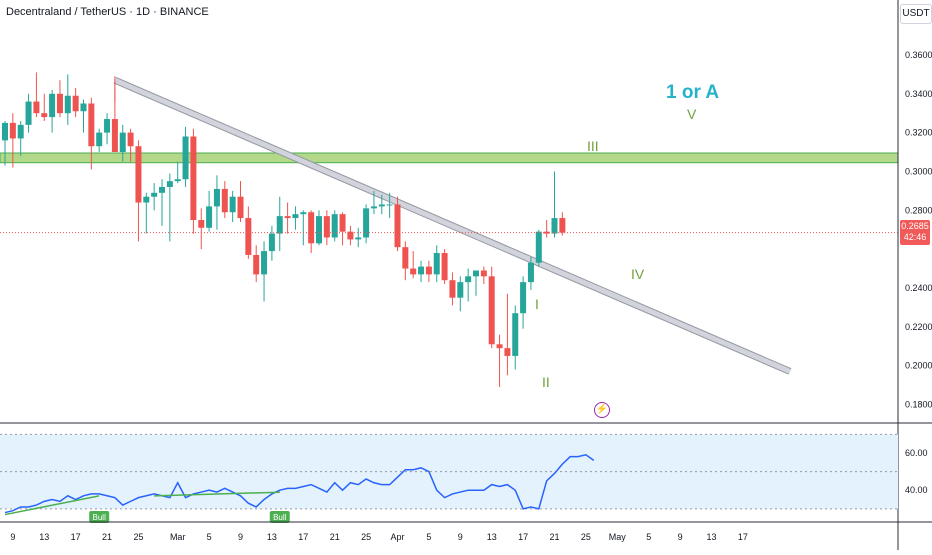 Image resolution: width=932 pixels, height=555 pixels. I want to click on wave-label-1-or-a: 1 or A, so click(693, 92).